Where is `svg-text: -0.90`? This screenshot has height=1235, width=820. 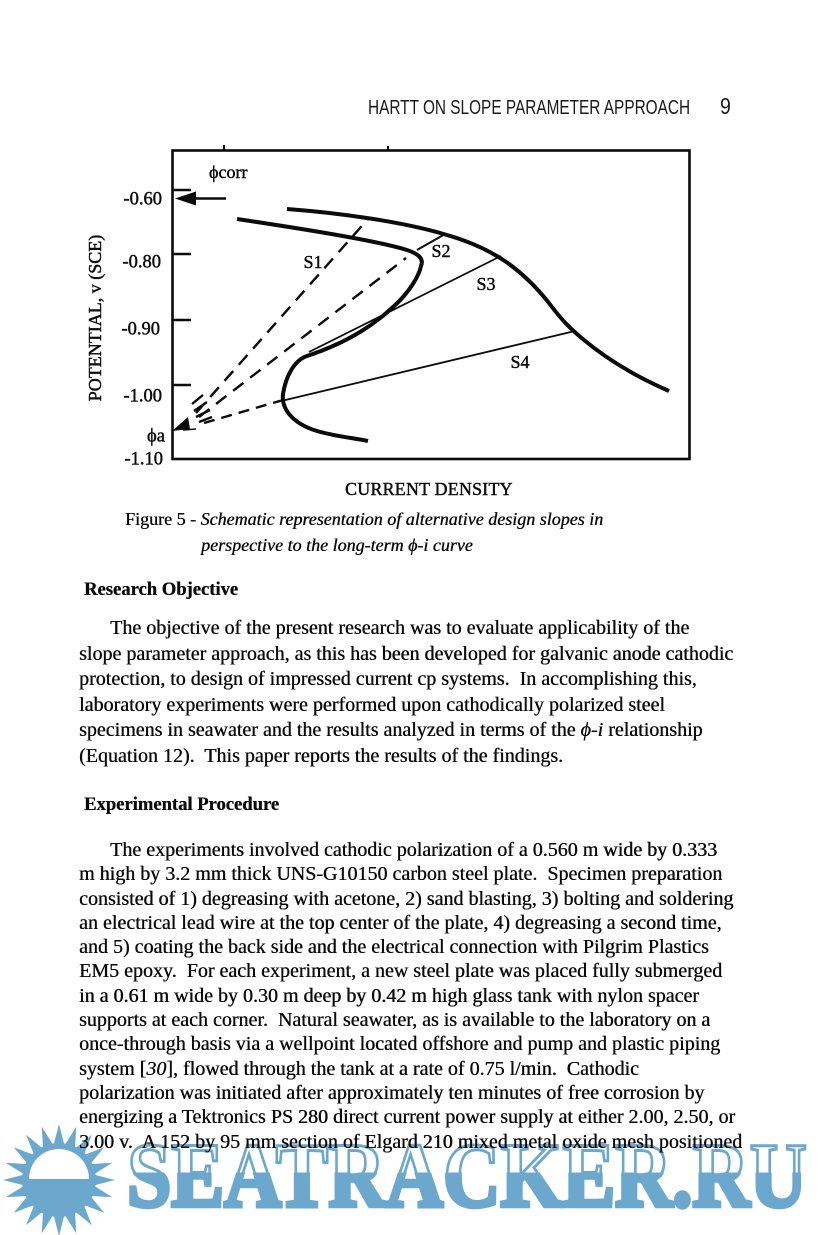
svg-text: -0.90 is located at coordinates (140, 330).